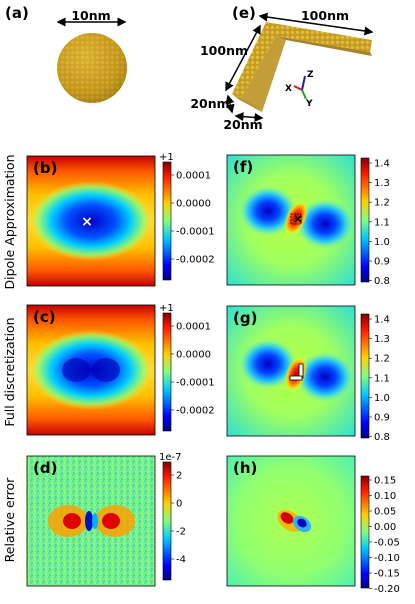 This screenshot has height=604, width=415. Describe the element at coordinates (325, 15) in the screenshot. I see `bar-top-label: 100nm` at that location.